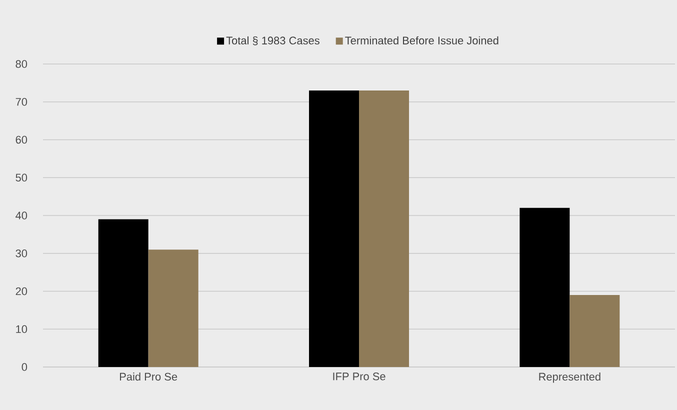  Describe the element at coordinates (22, 329) in the screenshot. I see `y-tick-label: 10` at that location.